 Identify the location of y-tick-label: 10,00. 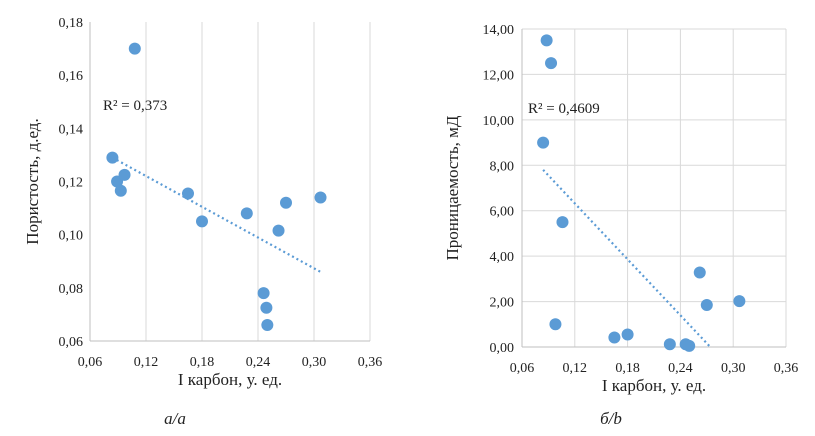
(499, 121).